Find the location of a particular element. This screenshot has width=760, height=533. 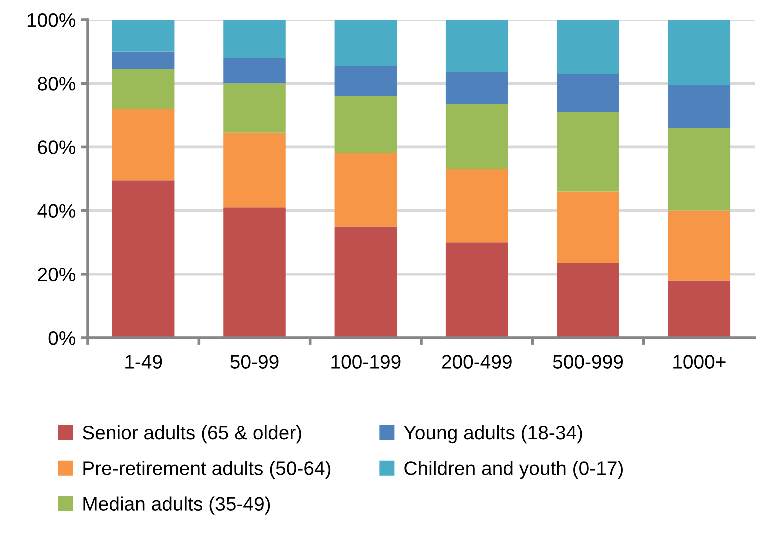

y-tick-label: 60% is located at coordinates (57, 147).